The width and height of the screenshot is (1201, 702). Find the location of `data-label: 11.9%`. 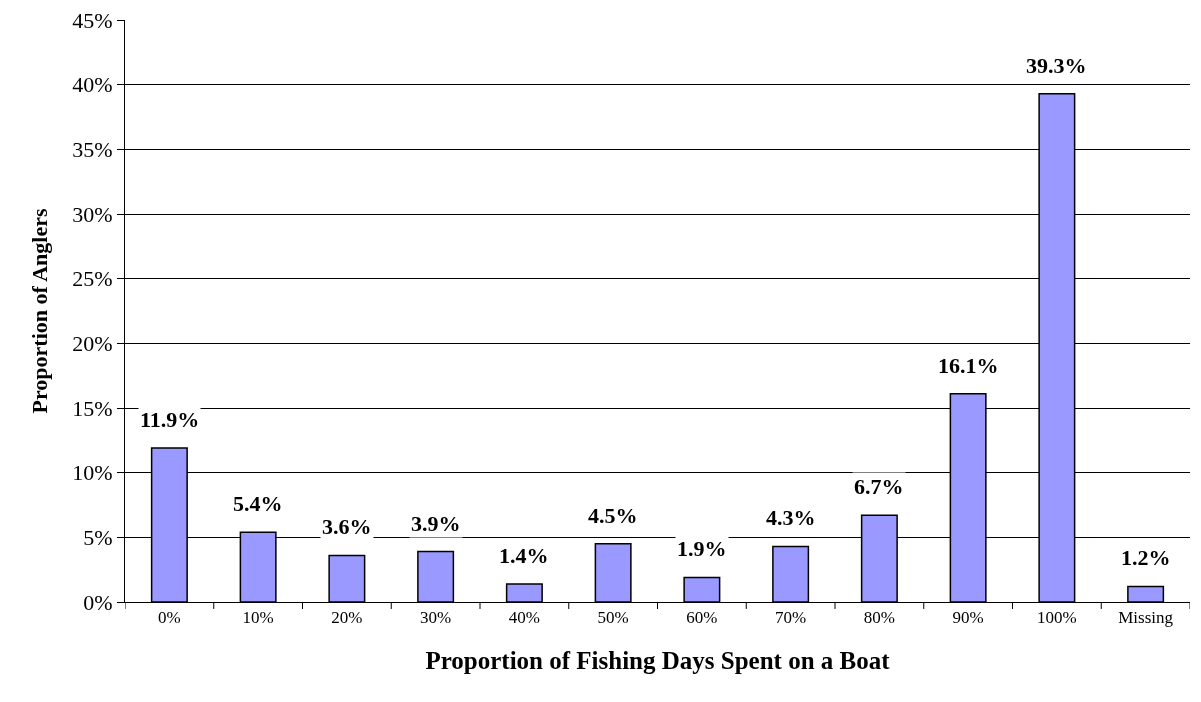

data-label: 11.9% is located at coordinates (170, 419).